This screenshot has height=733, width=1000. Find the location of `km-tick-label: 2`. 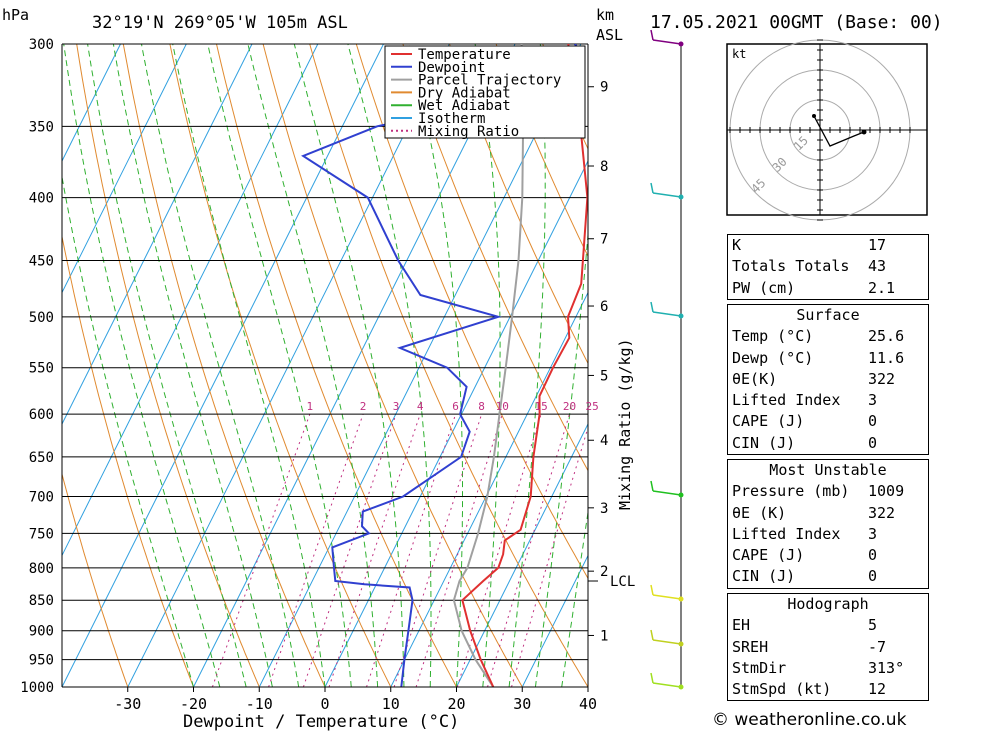

km-tick-label: 2 is located at coordinates (604, 572).